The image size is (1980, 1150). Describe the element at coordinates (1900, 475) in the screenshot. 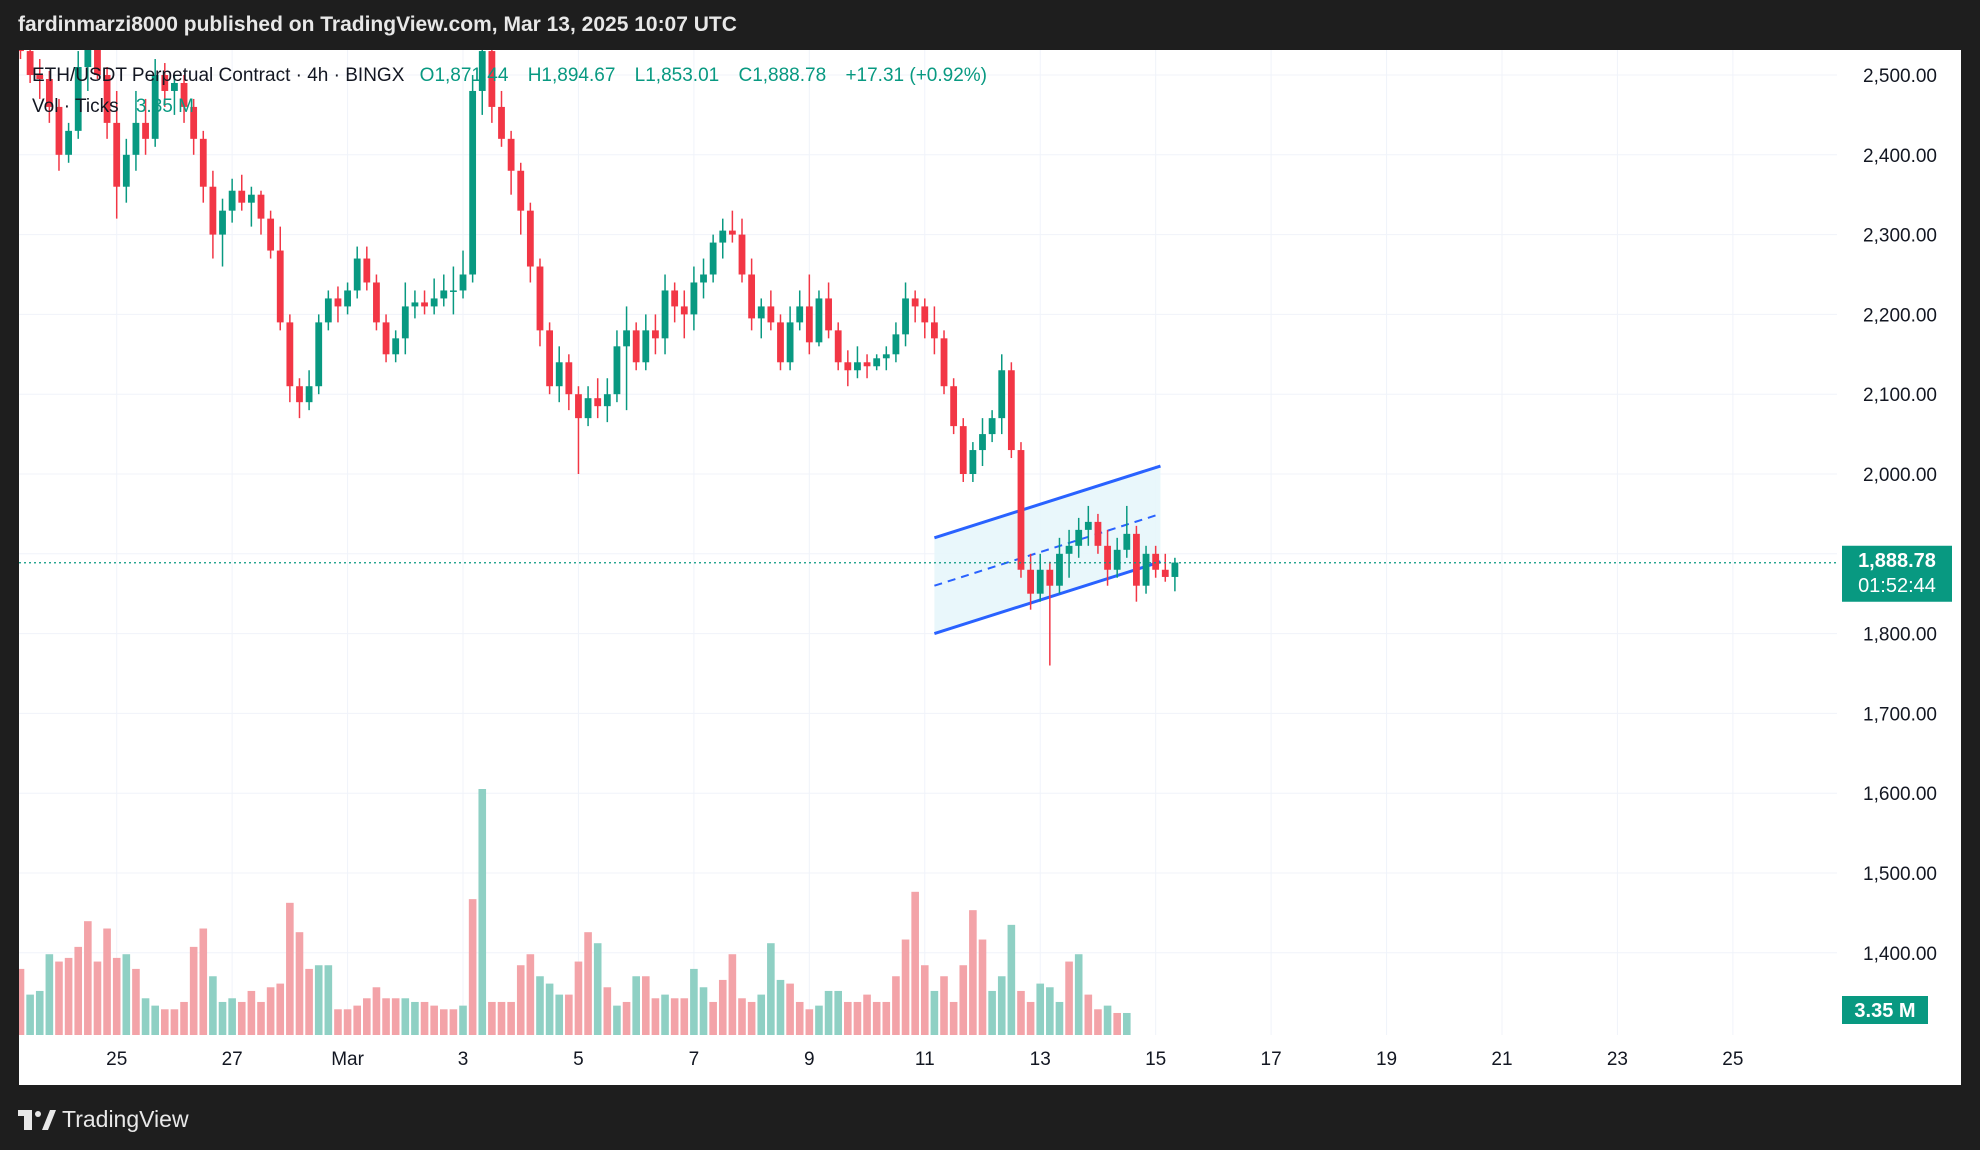

I see `y-tick-label: 2,000.00` at that location.